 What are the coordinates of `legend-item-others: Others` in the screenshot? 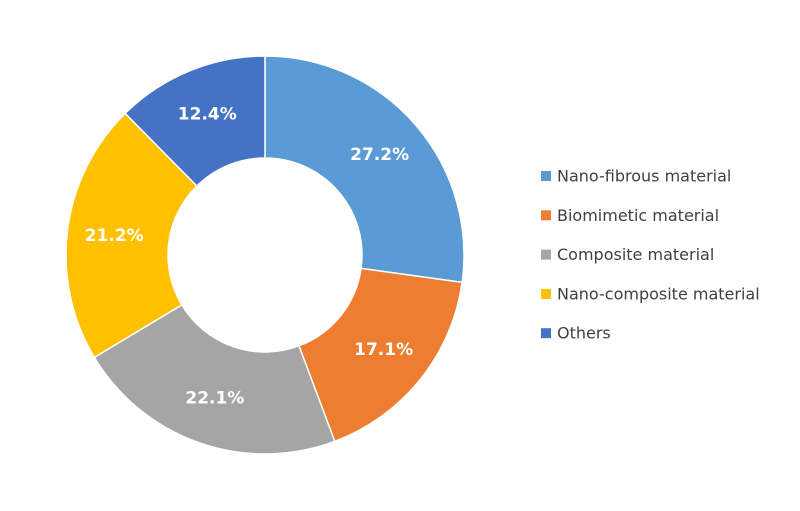 It's located at (576, 333).